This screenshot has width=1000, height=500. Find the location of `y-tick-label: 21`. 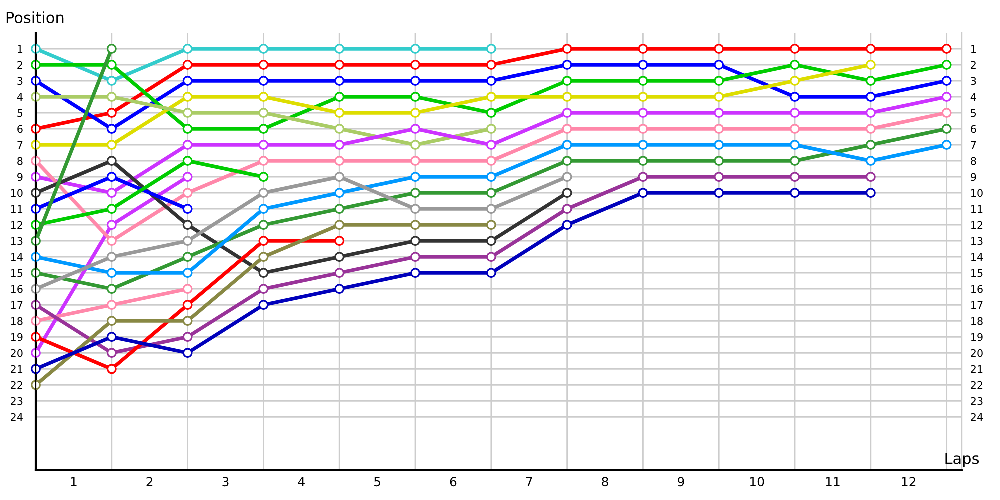

y-tick-label: 21 is located at coordinates (17, 369).